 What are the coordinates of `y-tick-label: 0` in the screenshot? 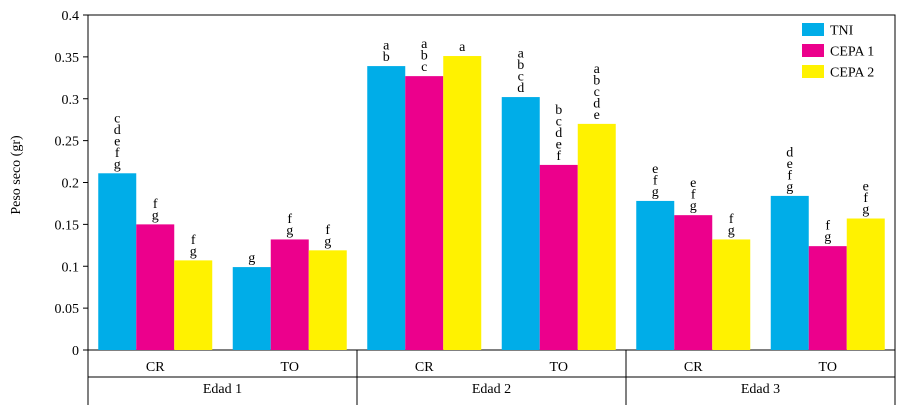 It's located at (75, 351).